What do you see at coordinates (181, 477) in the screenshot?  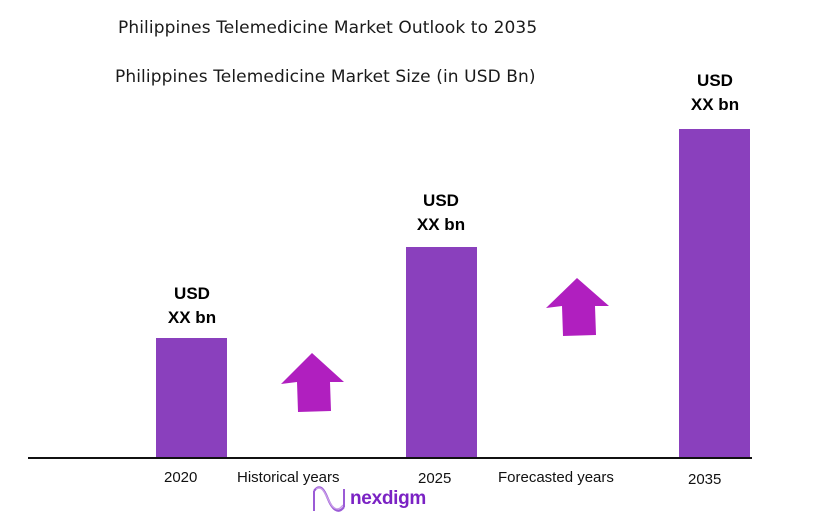 I see `x-tick-2020: 2020` at bounding box center [181, 477].